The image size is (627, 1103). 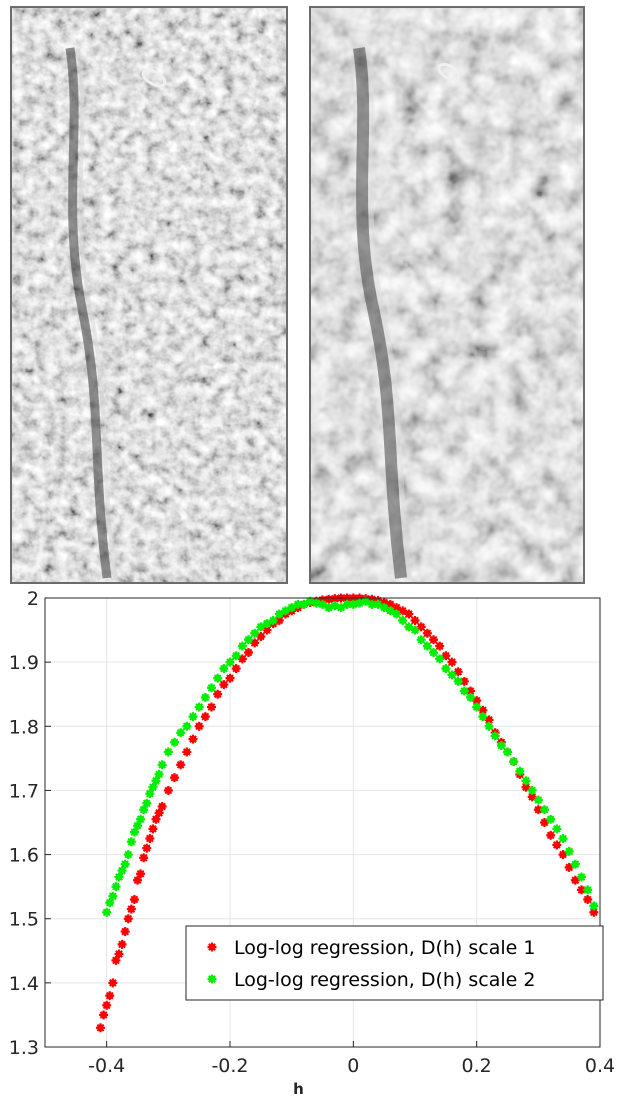 I want to click on x-tick-label: 0.4, so click(x=600, y=1066).